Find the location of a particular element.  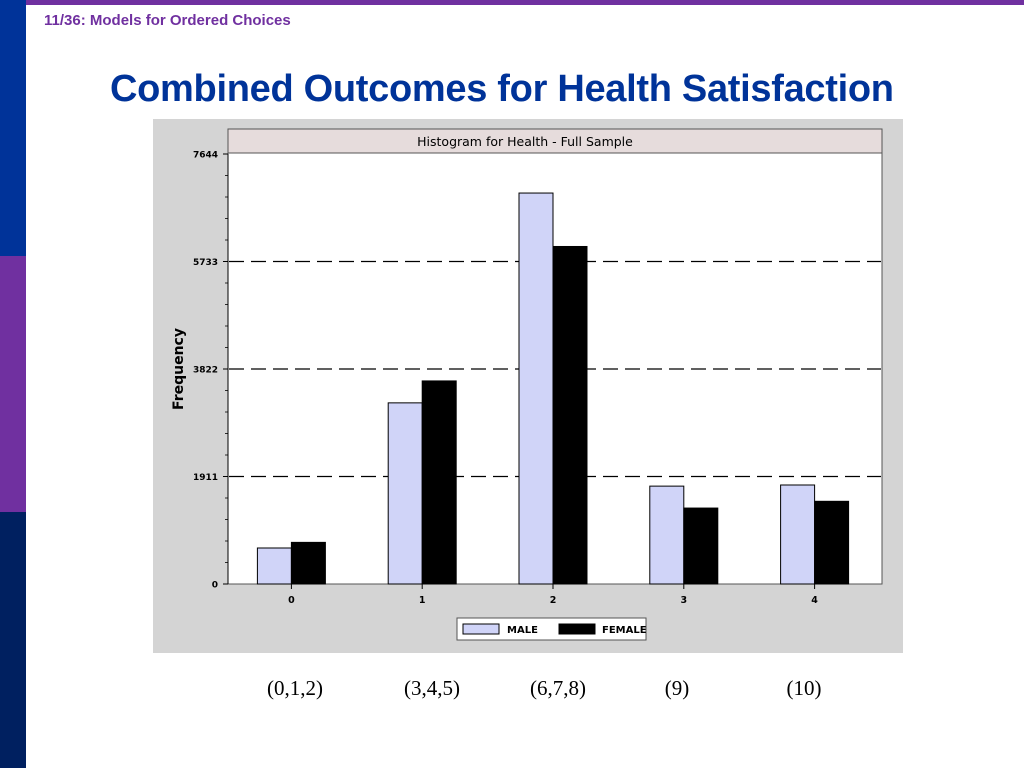

x-tick-label-0: 0 is located at coordinates (291, 600).